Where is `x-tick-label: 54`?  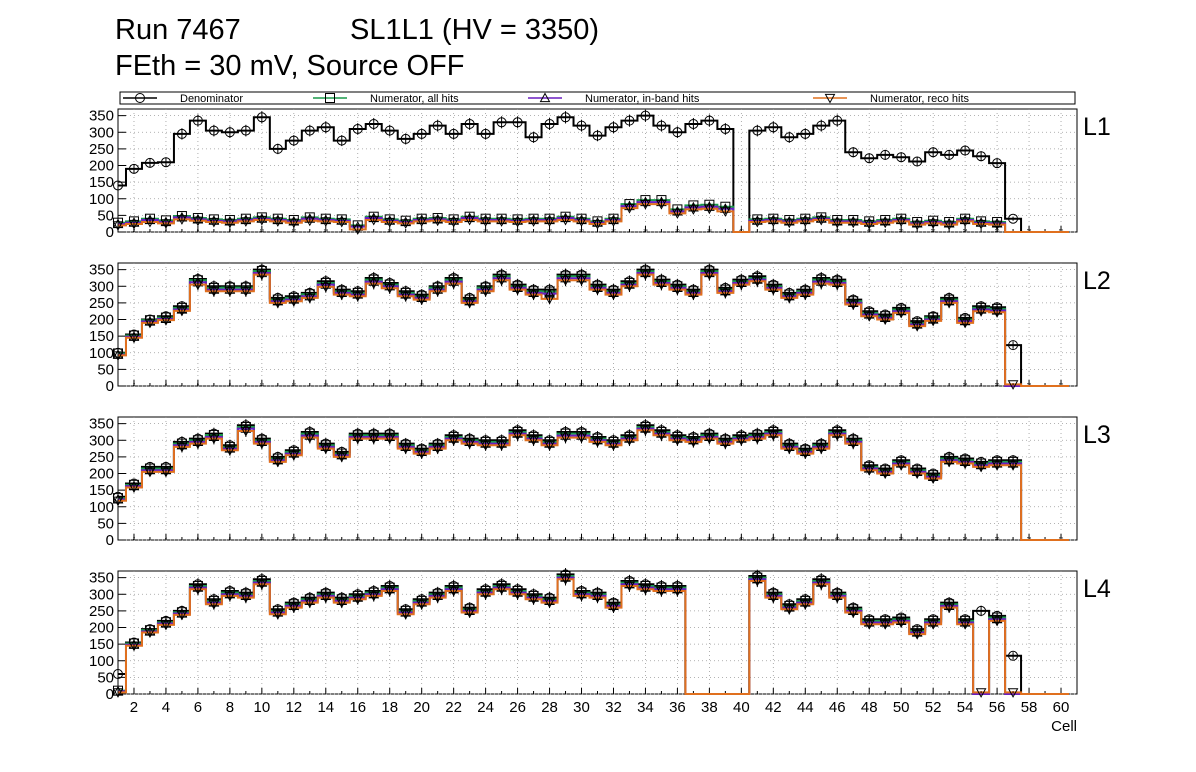
x-tick-label: 54 is located at coordinates (965, 707).